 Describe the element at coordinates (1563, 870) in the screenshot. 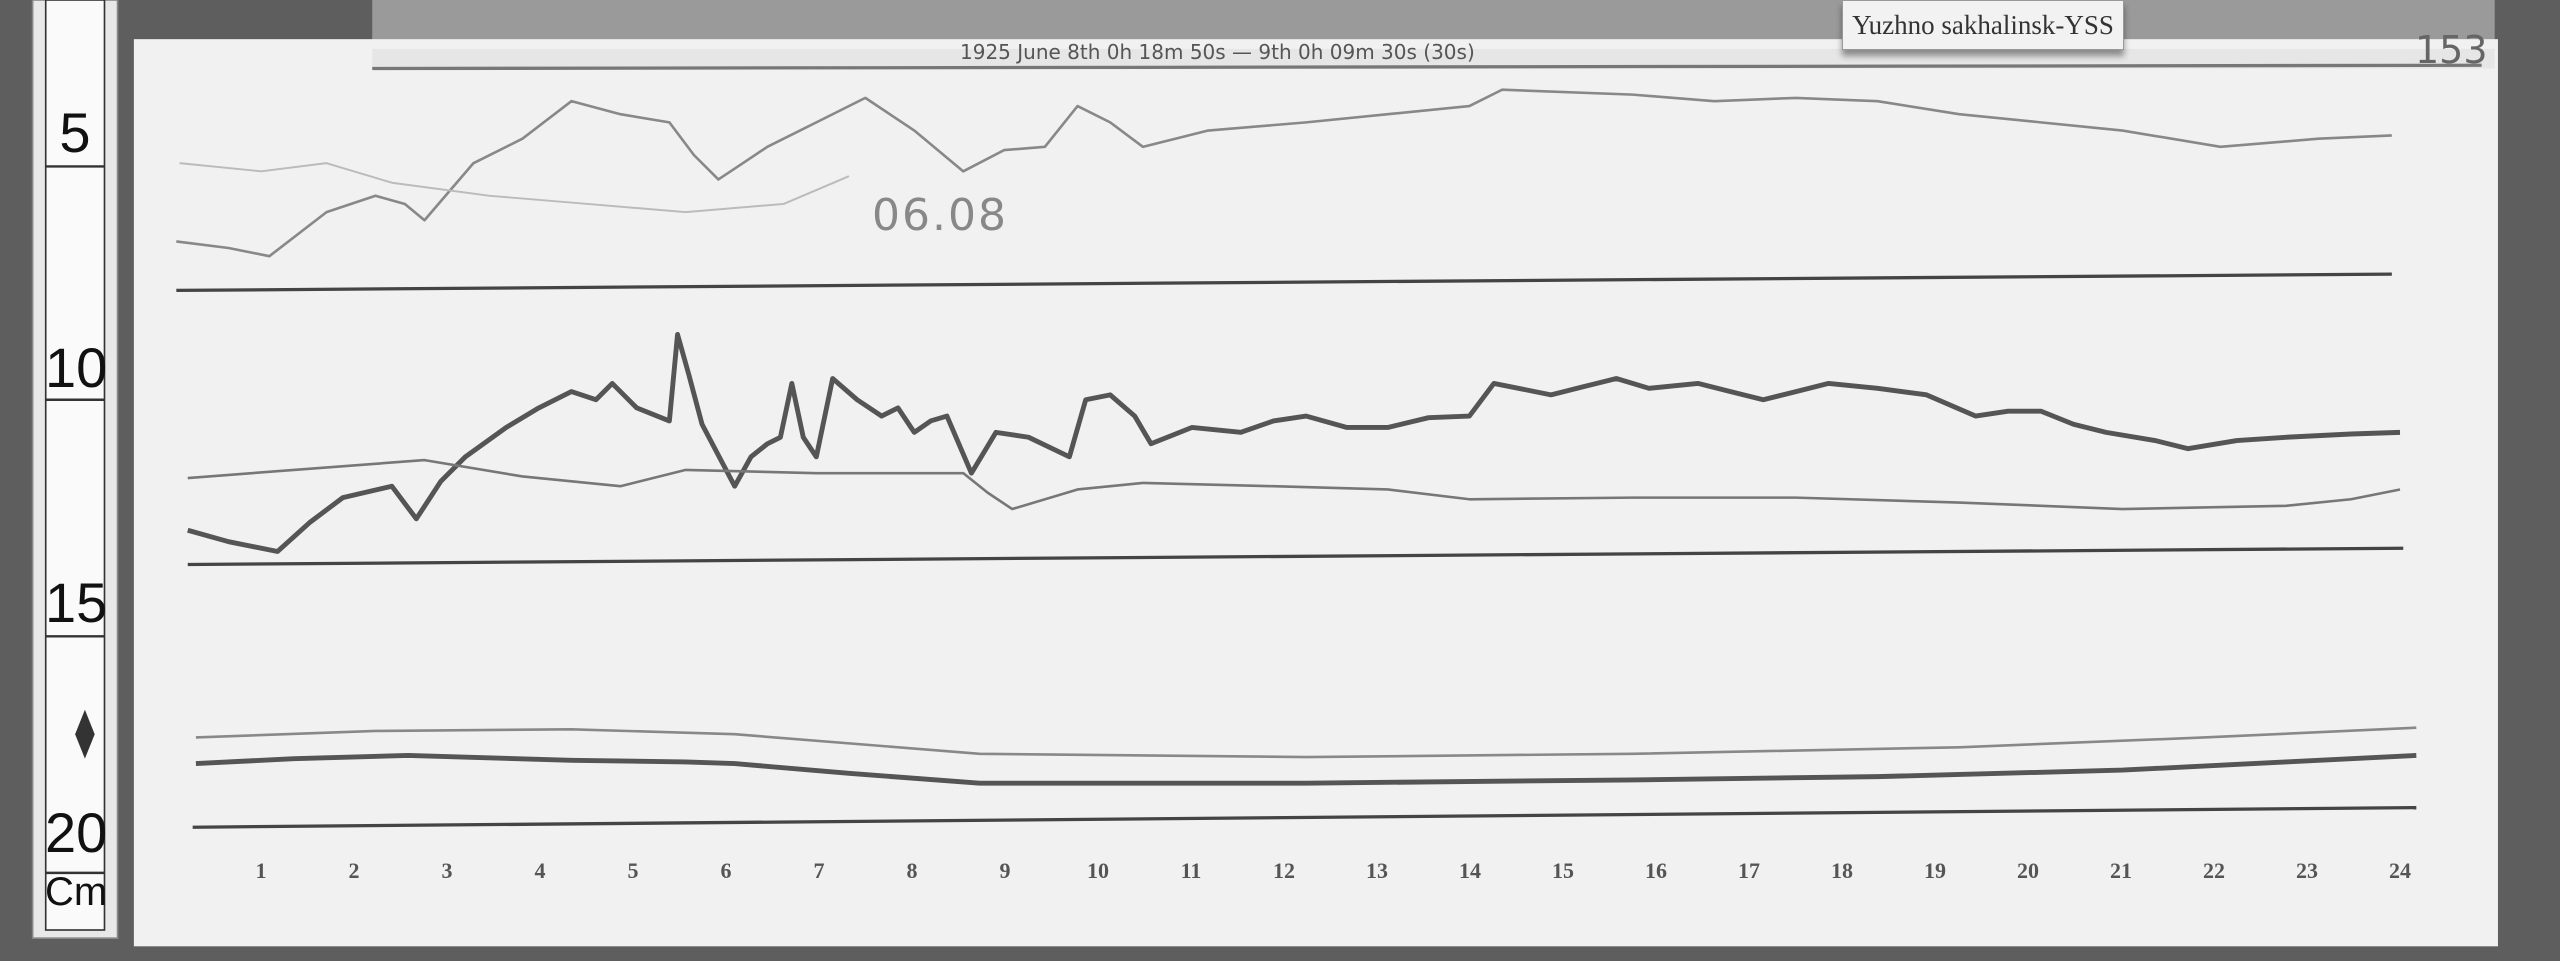

I see `hour-label: 15` at that location.